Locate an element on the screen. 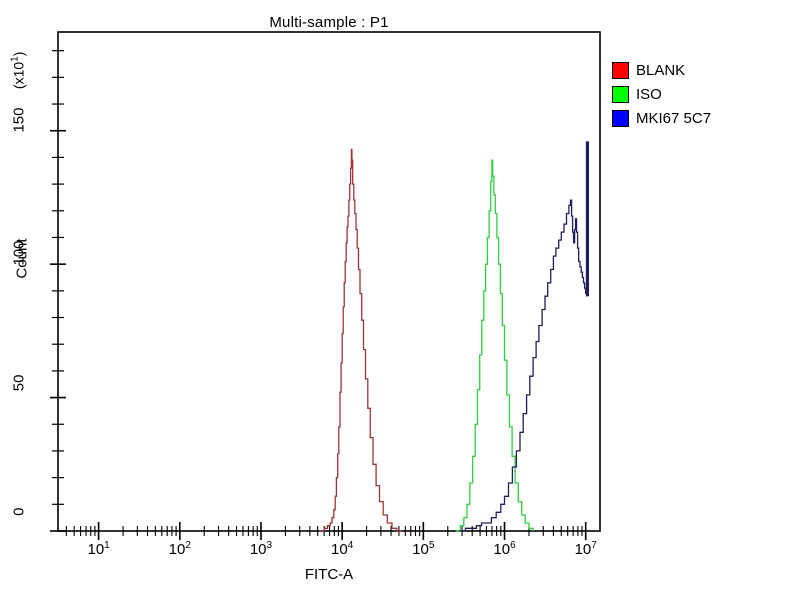  legend-label-iso: ISO is located at coordinates (649, 94).